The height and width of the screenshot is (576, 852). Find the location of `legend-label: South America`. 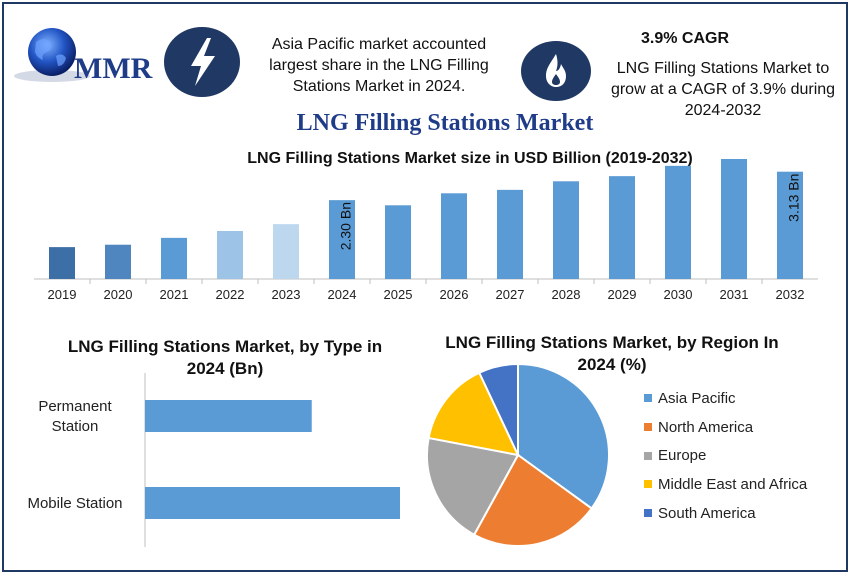

legend-label: South America is located at coordinates (707, 513).